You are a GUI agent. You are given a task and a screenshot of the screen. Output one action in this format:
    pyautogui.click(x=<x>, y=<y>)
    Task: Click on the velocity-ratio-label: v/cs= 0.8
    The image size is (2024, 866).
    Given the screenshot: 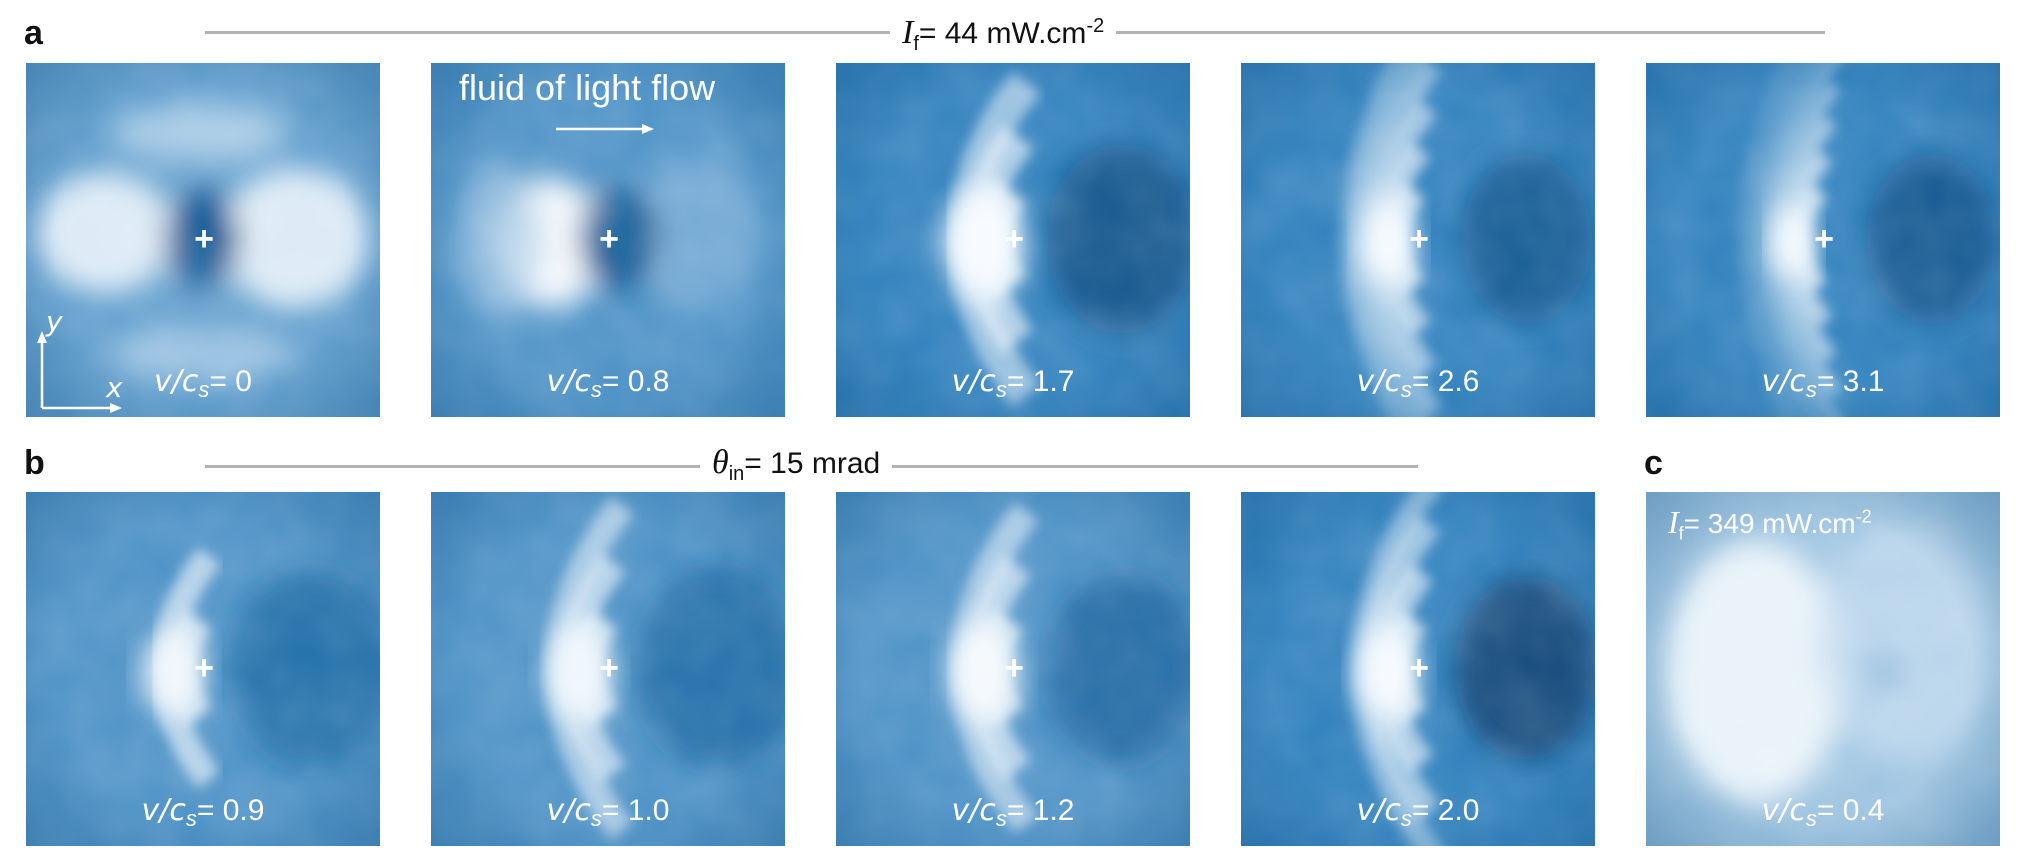 What is the action you would take?
    pyautogui.click(x=608, y=383)
    